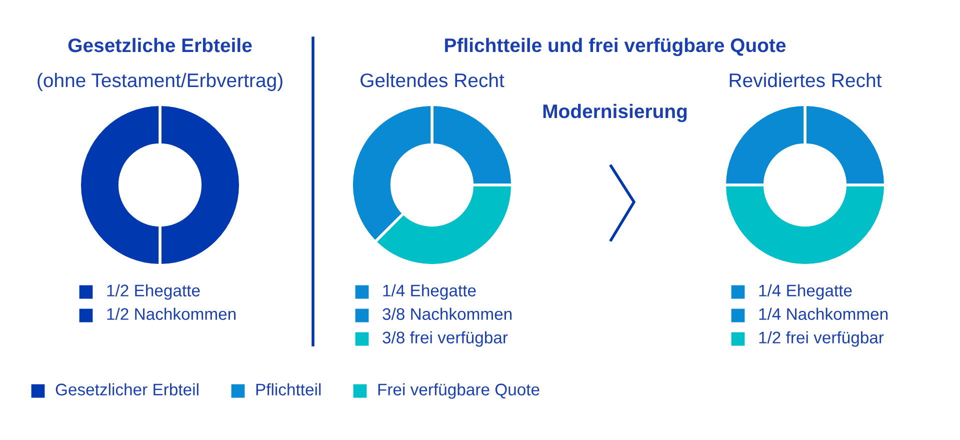  I want to click on category-label: Frei verfügbare Quote, so click(459, 391).